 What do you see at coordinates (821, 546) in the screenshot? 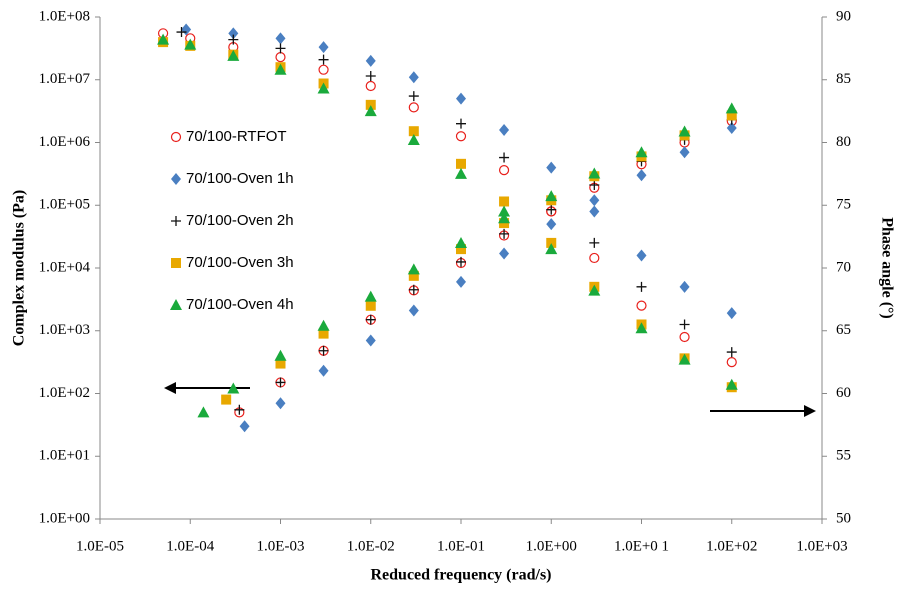
I see `x-tick-label: 1.0E+03` at bounding box center [821, 546].